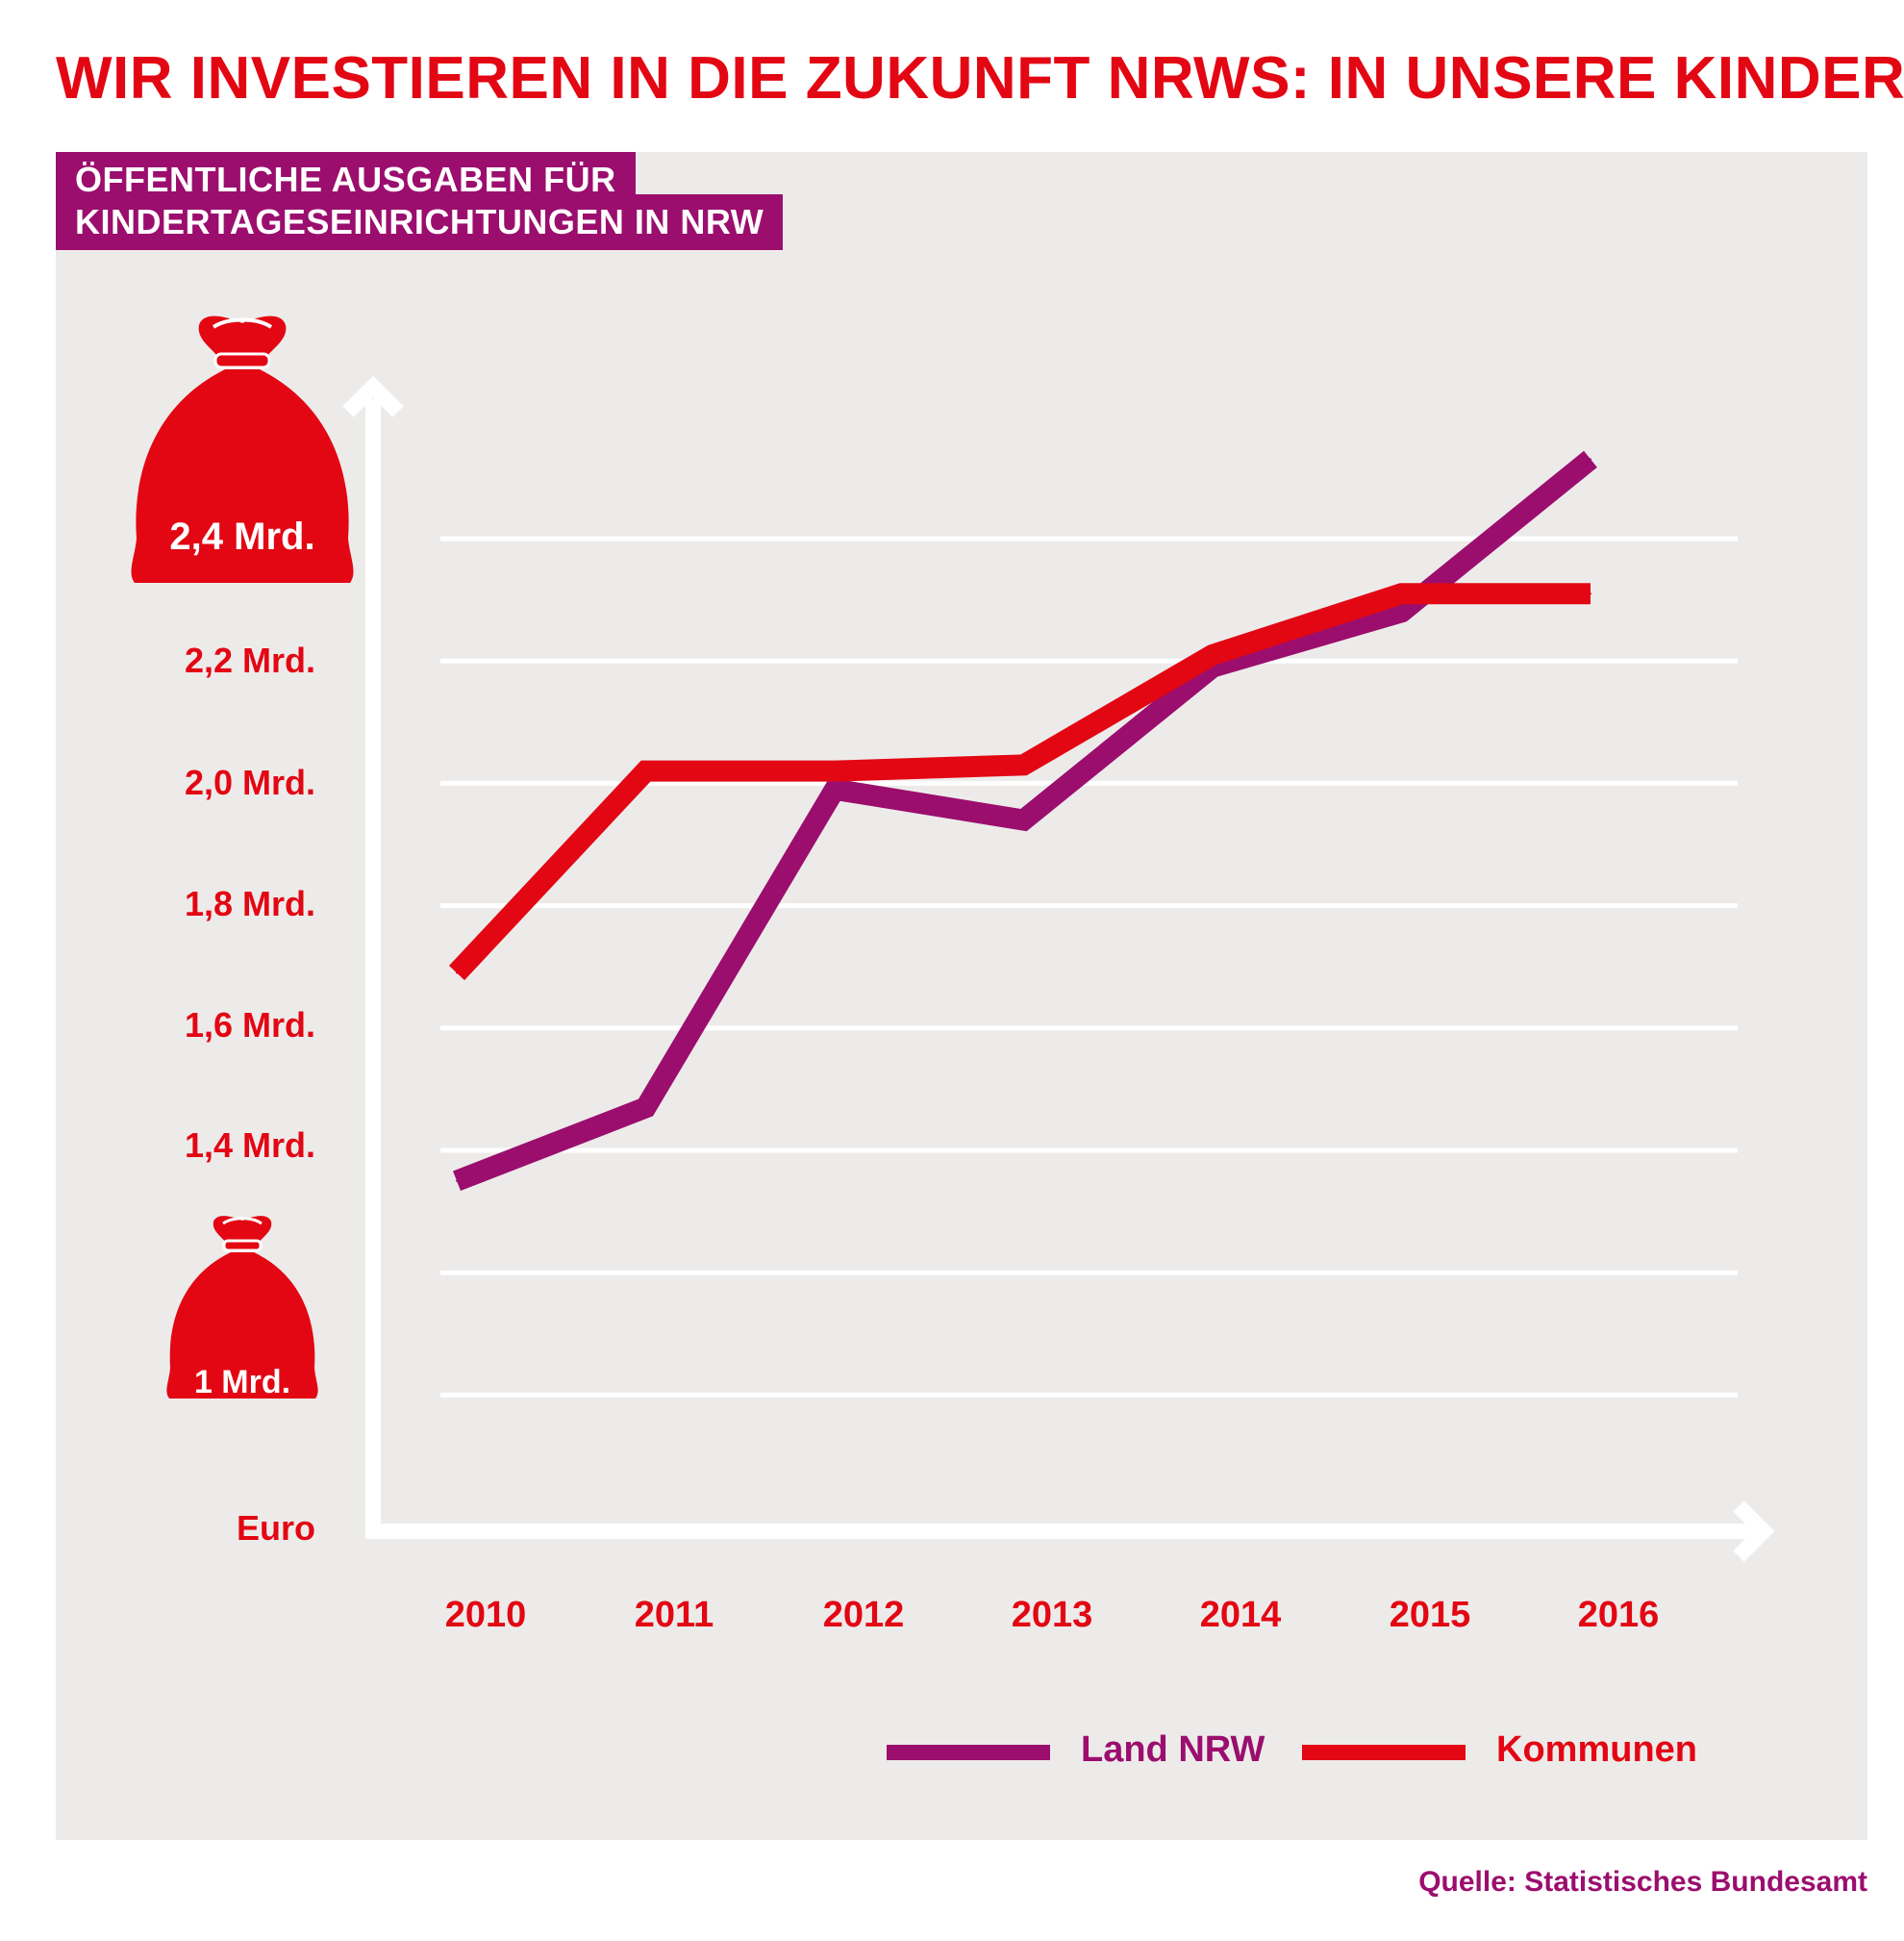 This screenshot has width=1904, height=1941. What do you see at coordinates (1754, 1531) in the screenshot?
I see `x-axis-arrowhead` at bounding box center [1754, 1531].